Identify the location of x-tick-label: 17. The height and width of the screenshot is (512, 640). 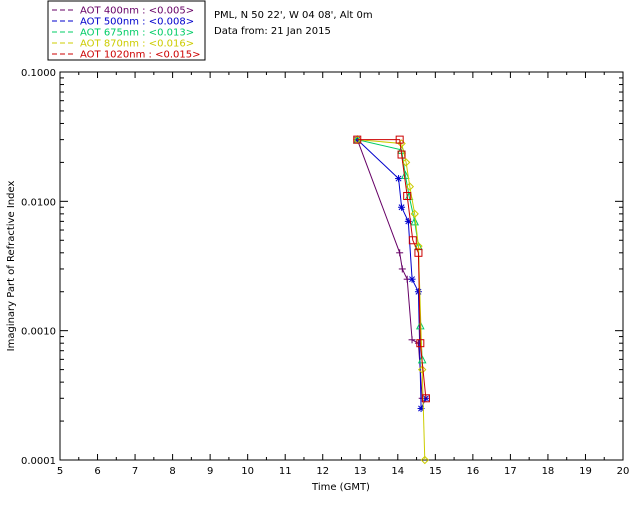
(510, 471).